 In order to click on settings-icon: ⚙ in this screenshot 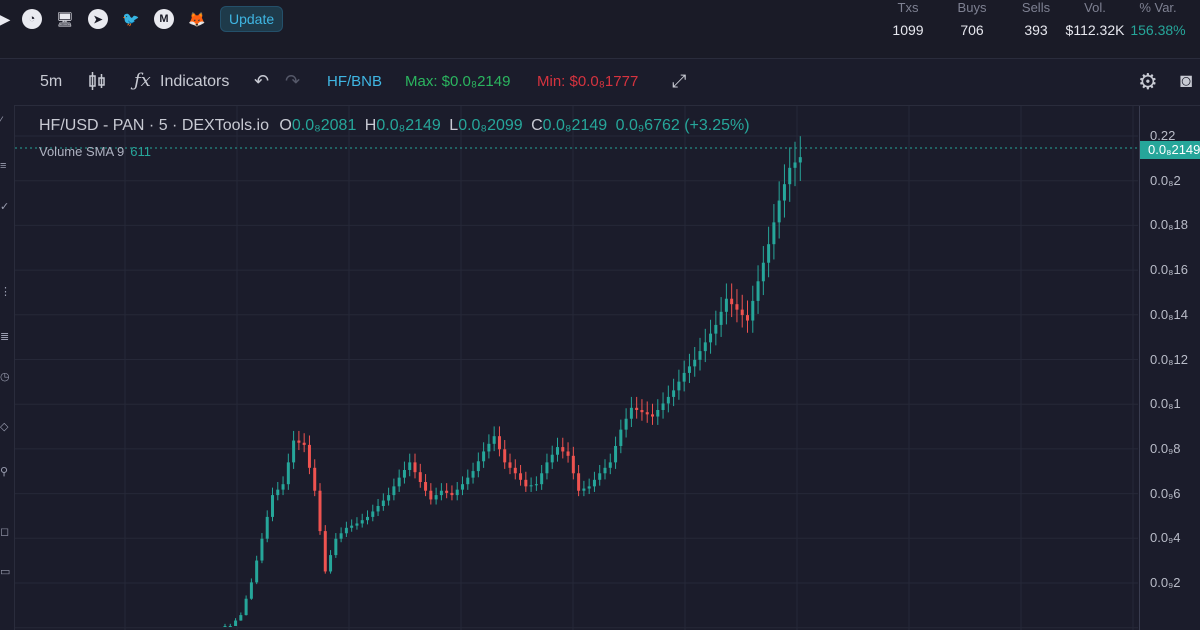, I will do `click(1148, 81)`.